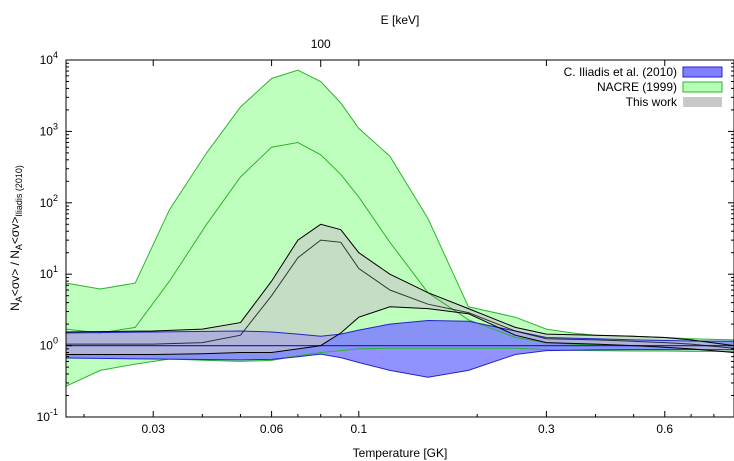  What do you see at coordinates (620, 72) in the screenshot?
I see `legend-label: C. Iliadis et al. (2010)` at bounding box center [620, 72].